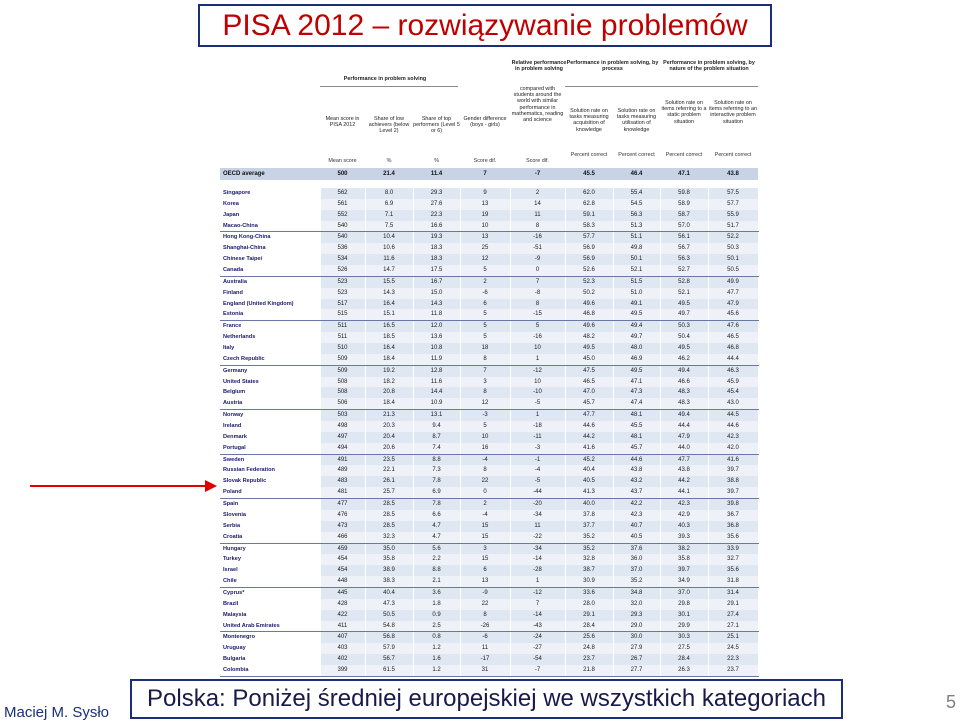  I want to click on table-cell: 15.0, so click(437, 293).